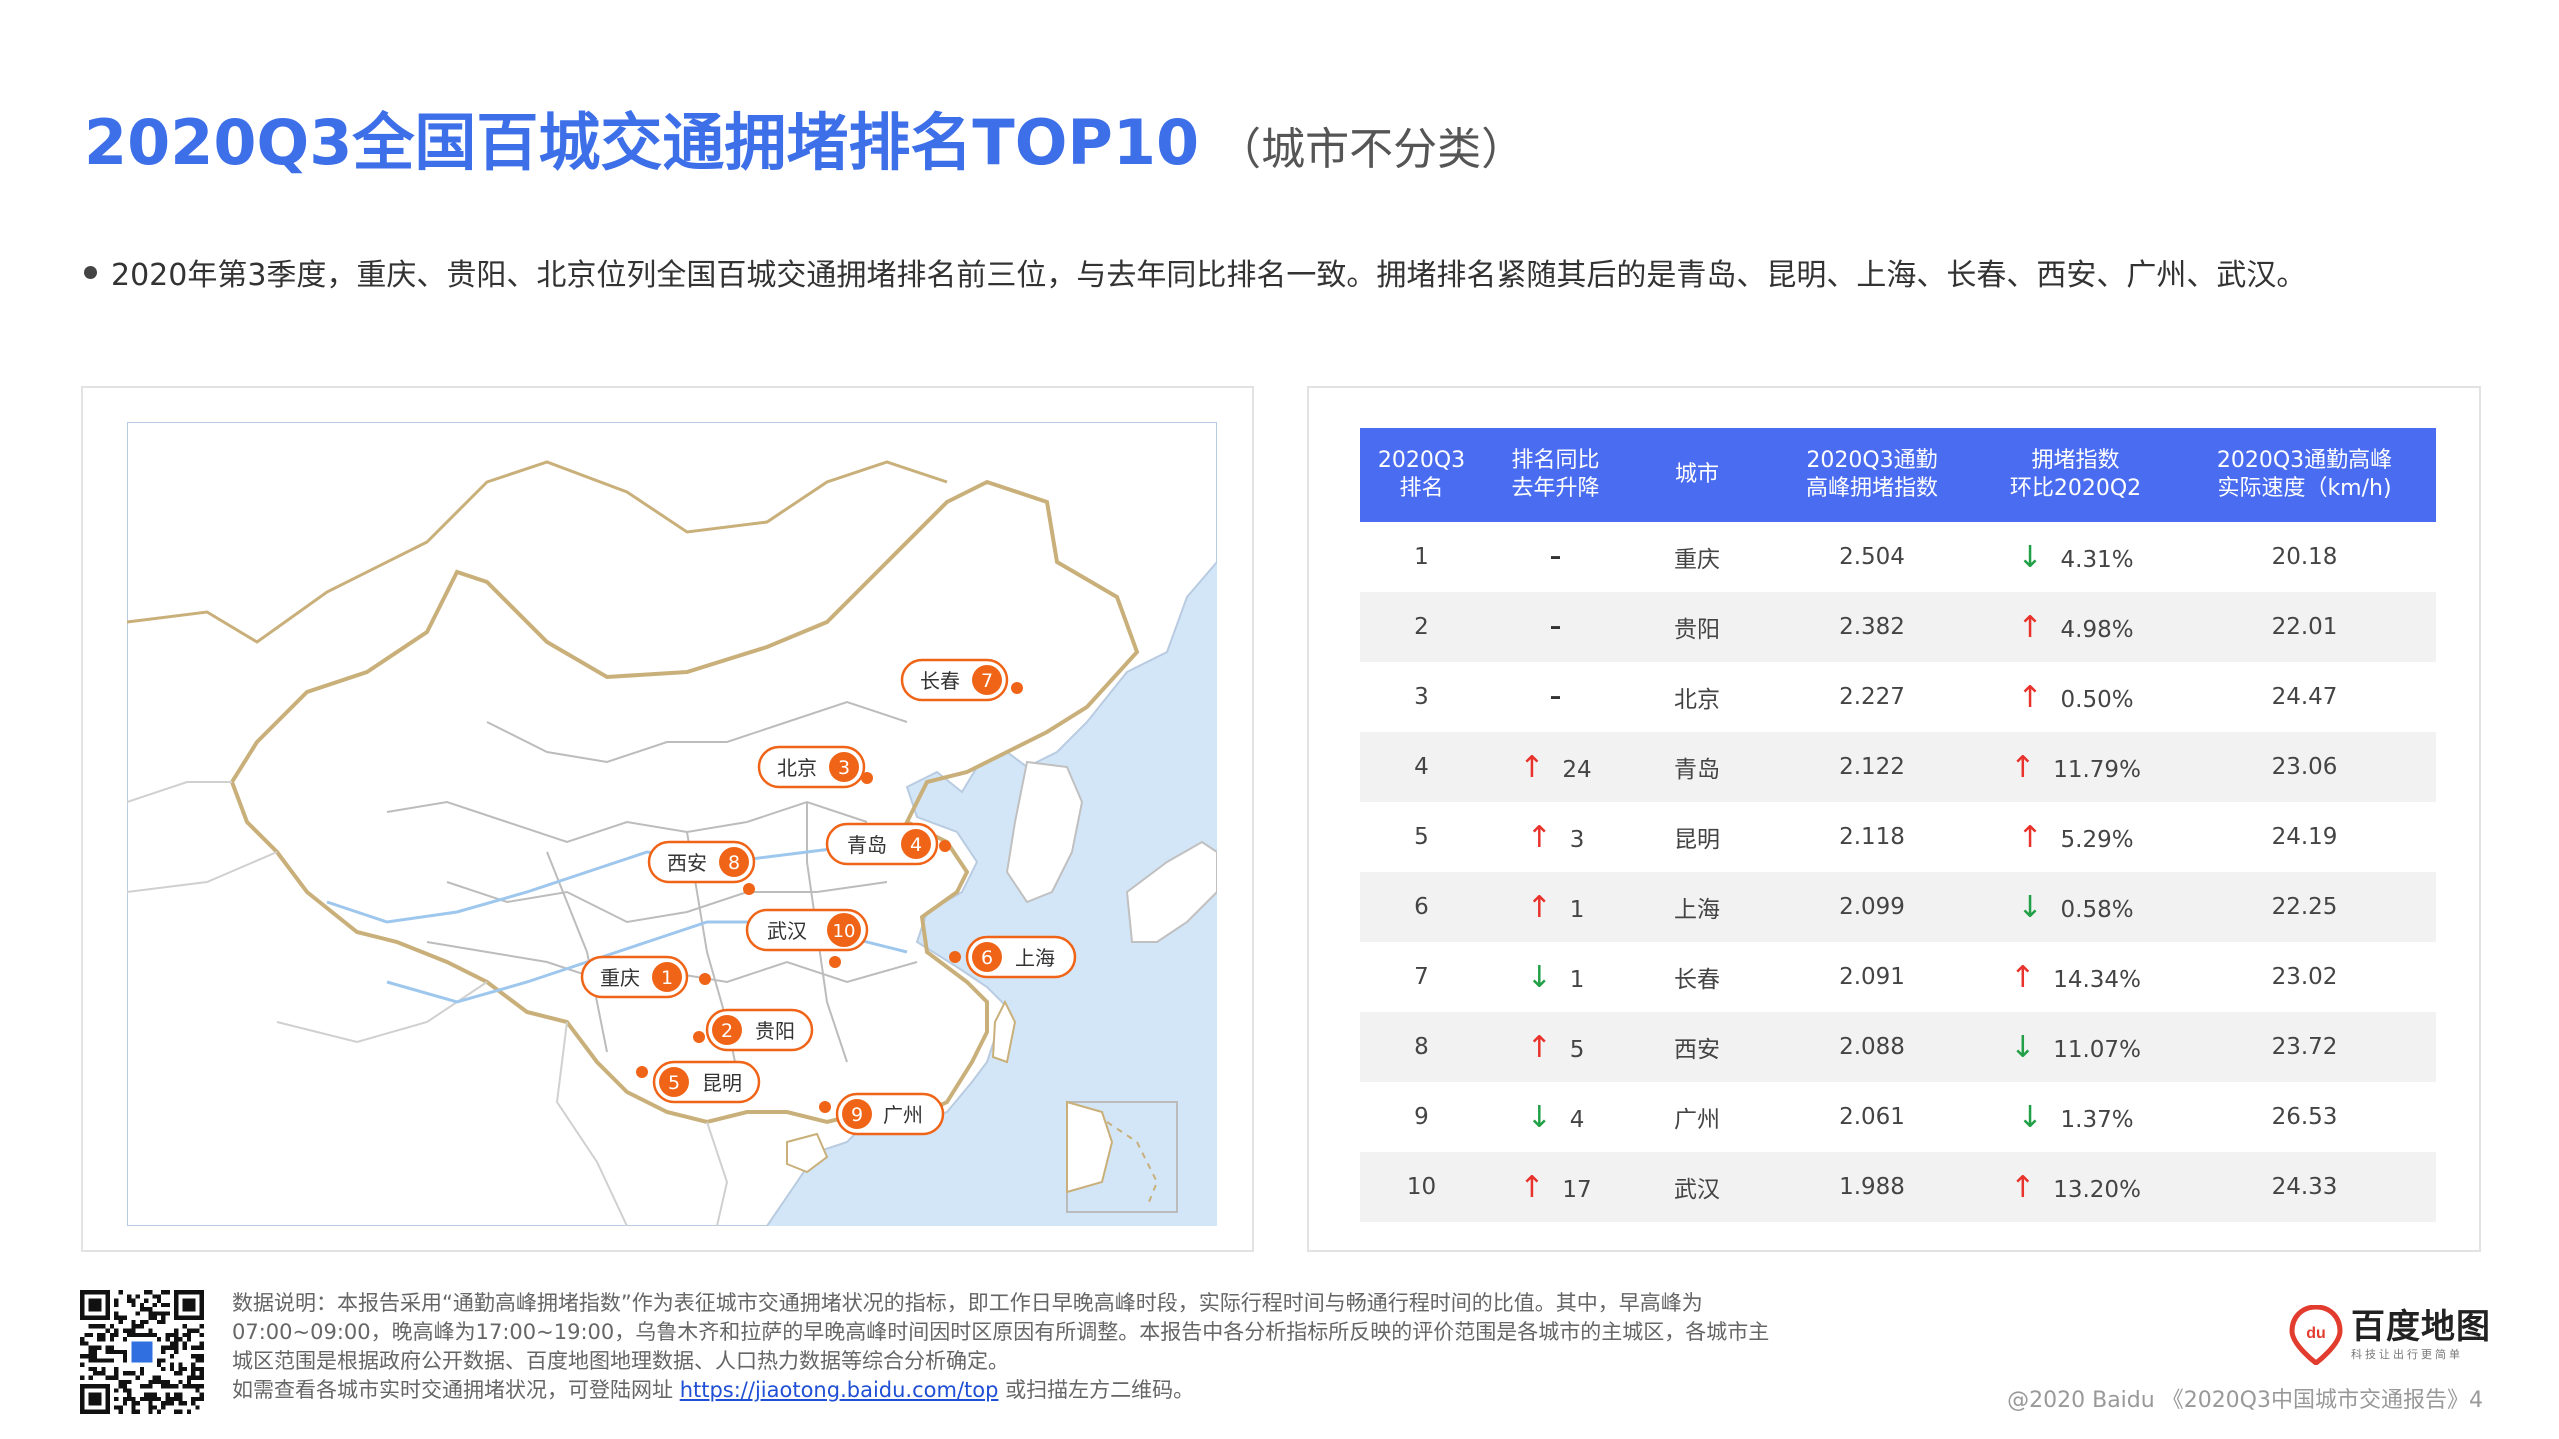  I want to click on cell-index: 2.099, so click(1872, 907).